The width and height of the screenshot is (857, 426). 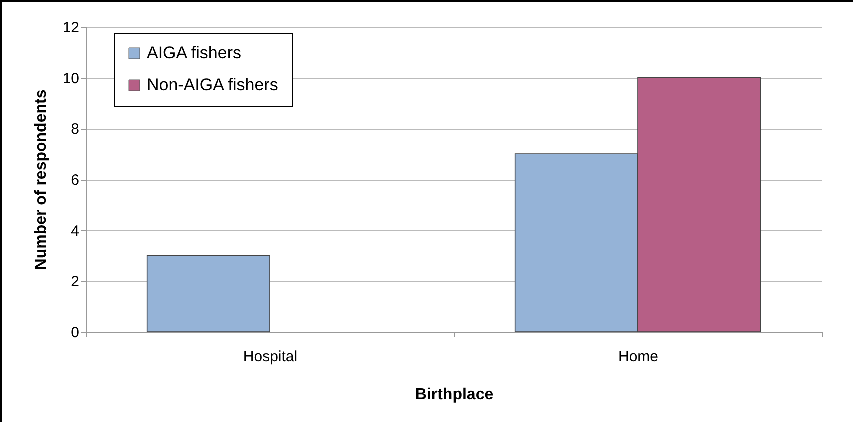 I want to click on y-tick-label: 10, so click(x=71, y=79).